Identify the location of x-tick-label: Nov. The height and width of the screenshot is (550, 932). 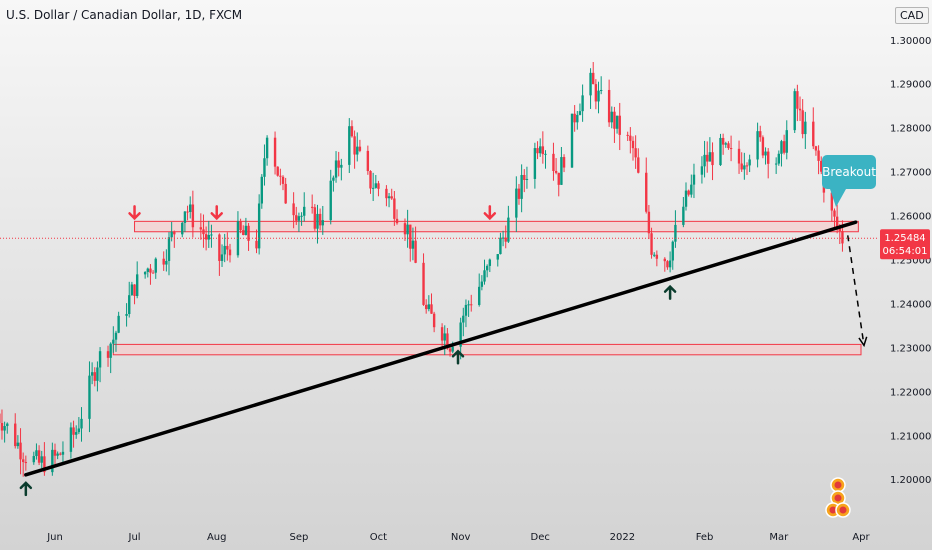
(461, 537).